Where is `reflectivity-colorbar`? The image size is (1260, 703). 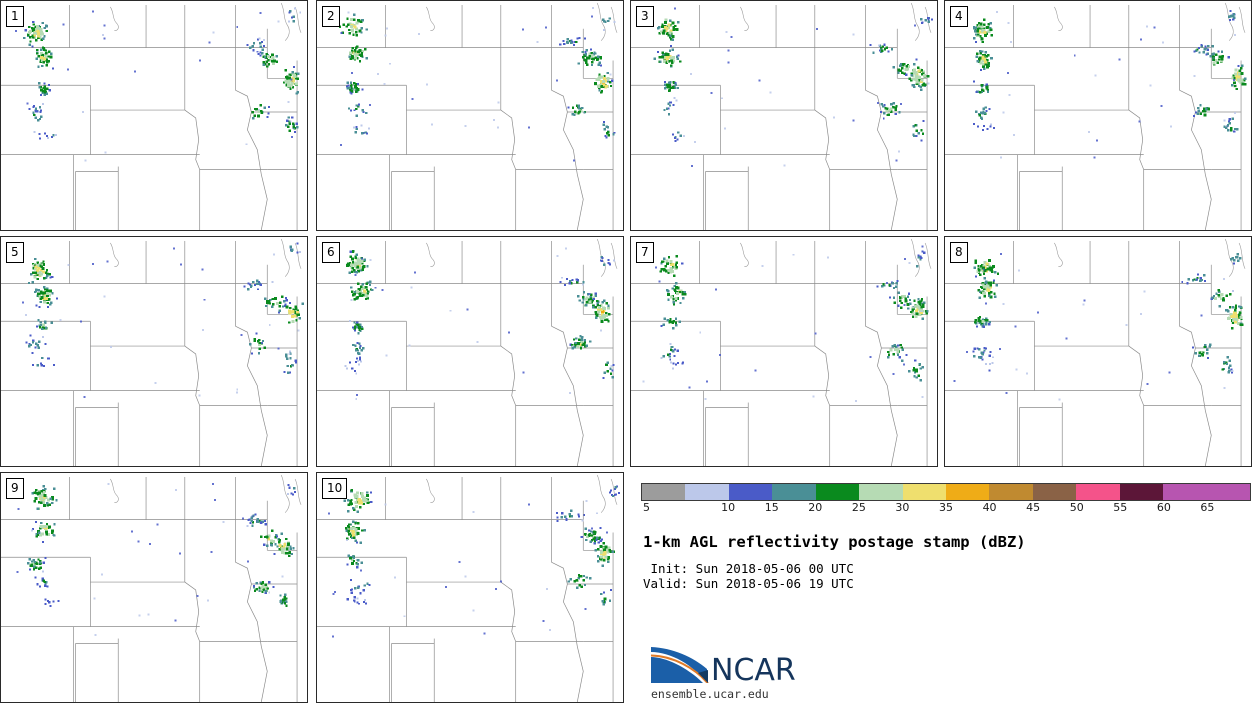 reflectivity-colorbar is located at coordinates (946, 492).